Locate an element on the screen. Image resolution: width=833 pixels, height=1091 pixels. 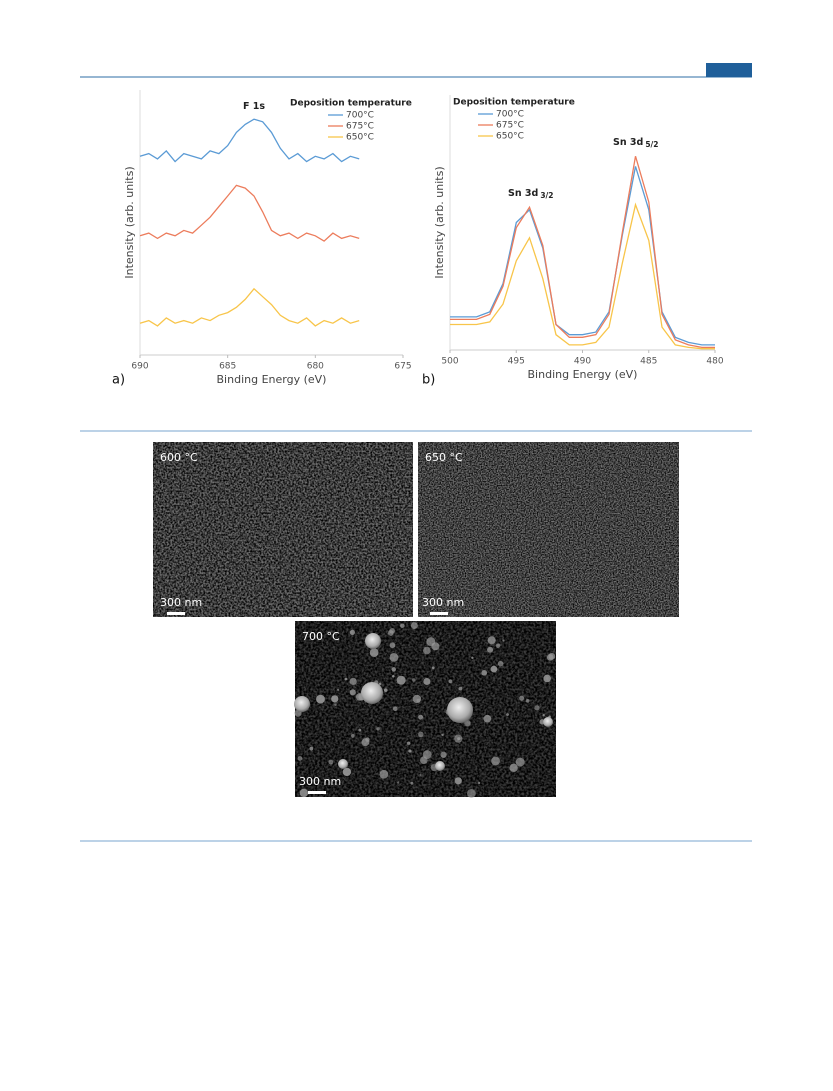
sem-image: 650 °C 300 nm is located at coordinates (548, 529).